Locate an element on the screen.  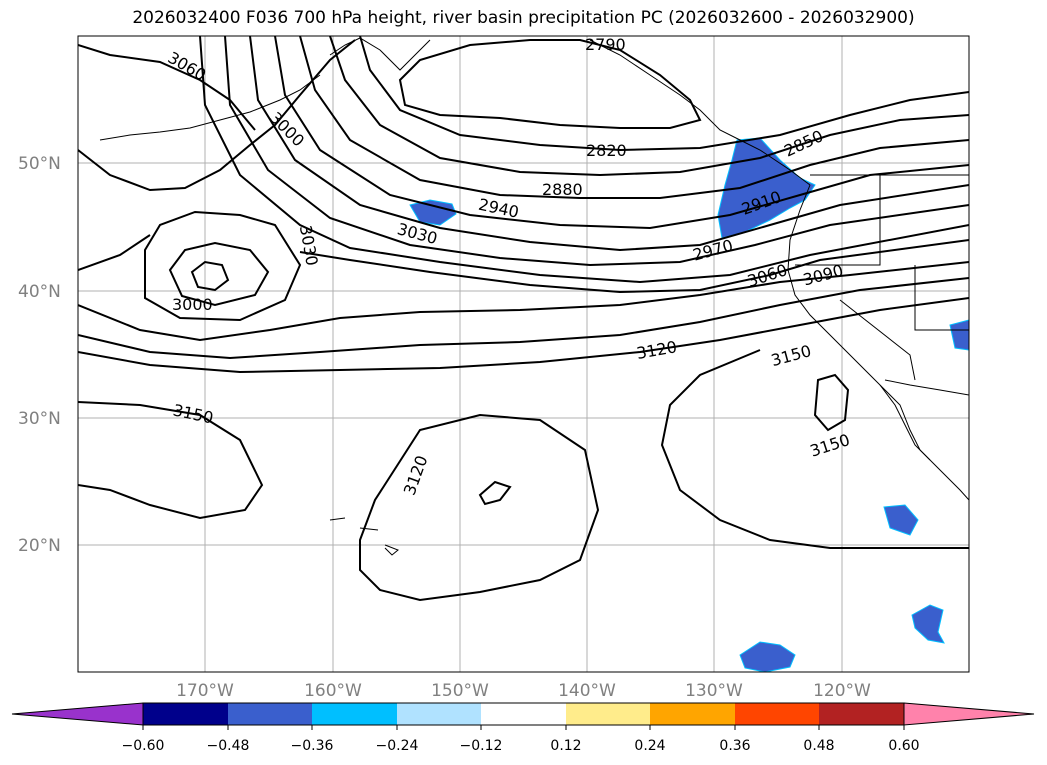
colorbar-tick-label: −0.36 is located at coordinates (312, 746).